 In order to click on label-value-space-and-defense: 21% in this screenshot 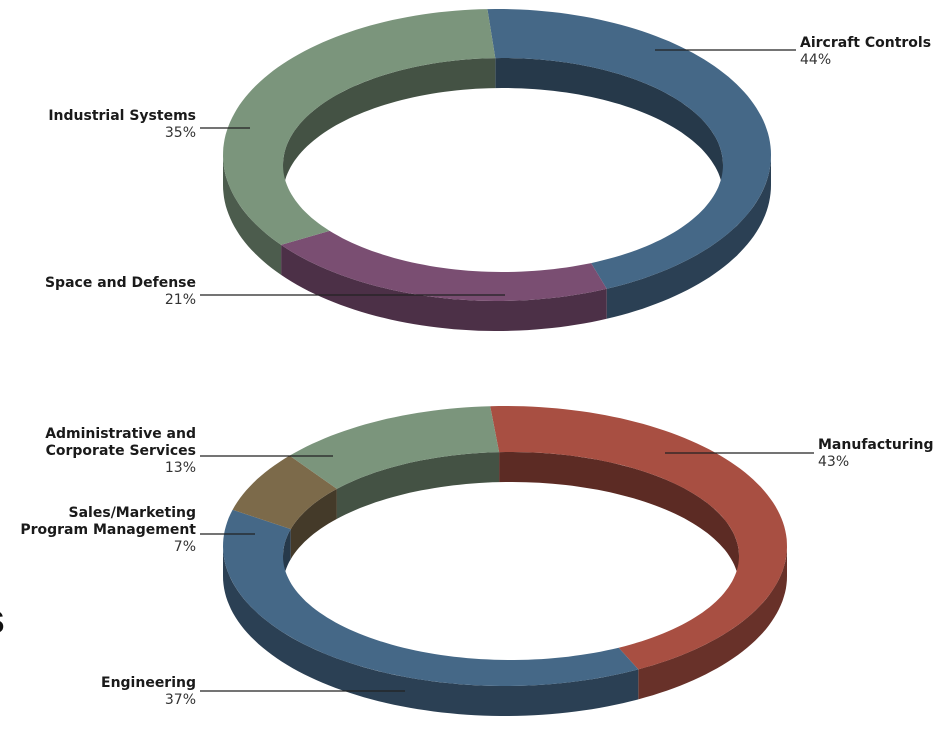, I will do `click(180, 300)`.